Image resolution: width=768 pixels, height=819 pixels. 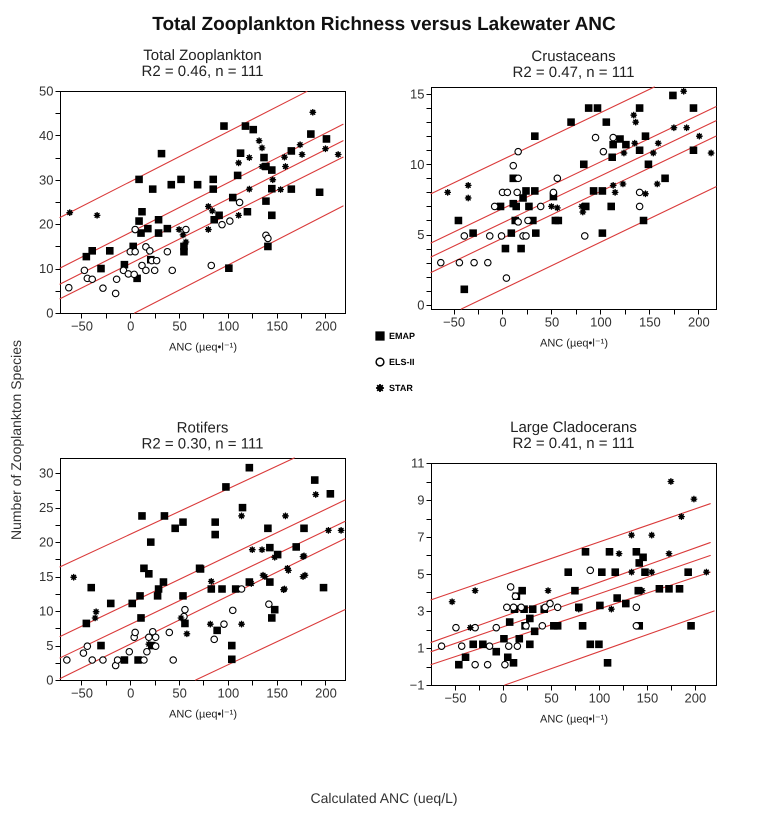 What do you see at coordinates (202, 55) in the screenshot?
I see `chart-title: Total Zooplankton` at bounding box center [202, 55].